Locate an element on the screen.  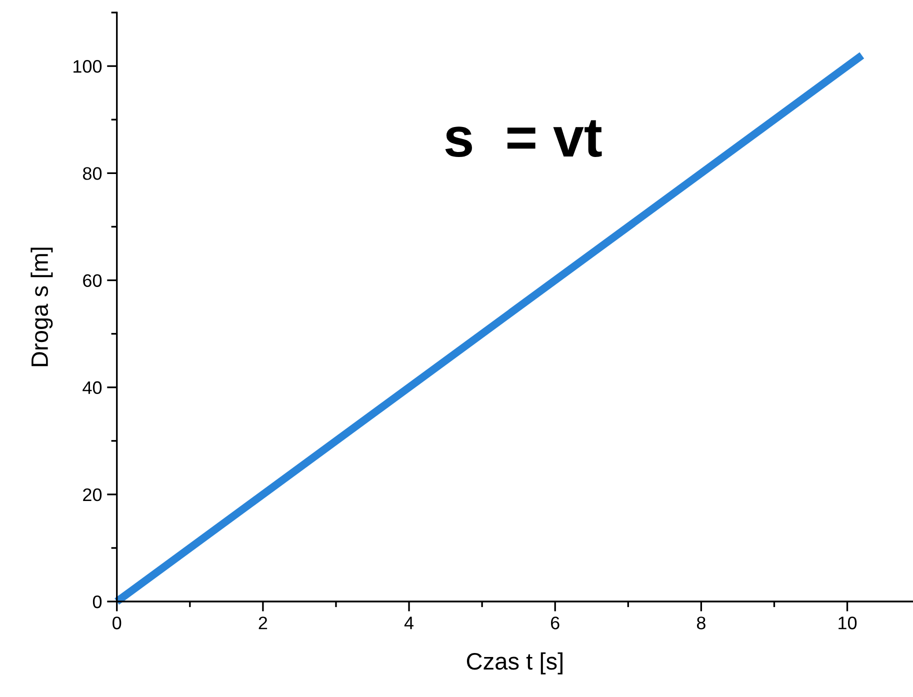
y-tick-label: 0 is located at coordinates (97, 601).